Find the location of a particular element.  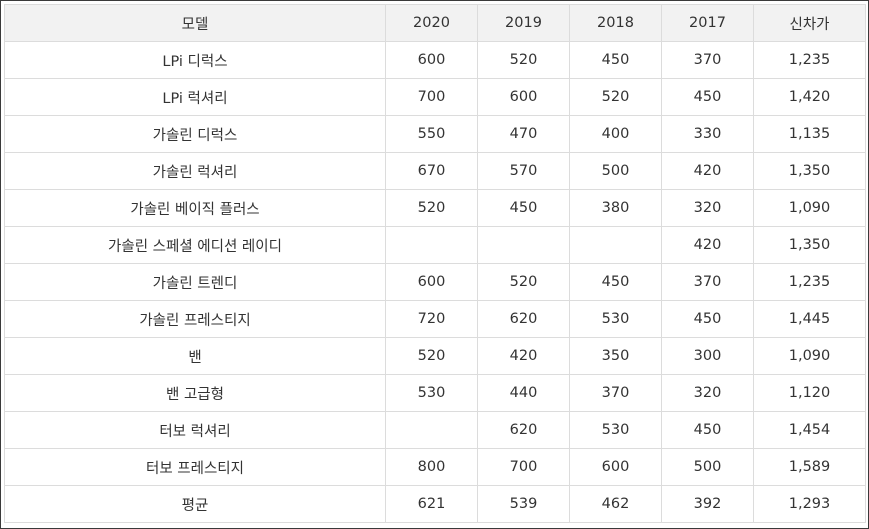

table-row: 가솔린 트렌디 600 520 450 370 1,235 is located at coordinates (435, 282).